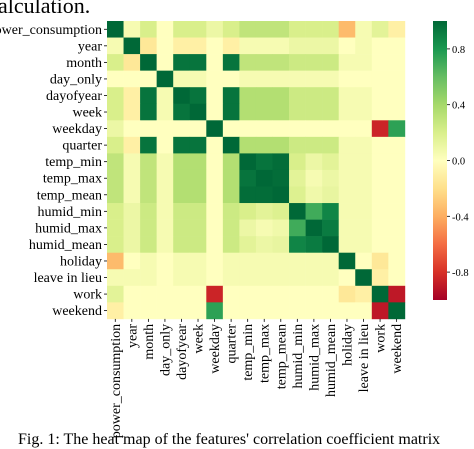 This screenshot has width=474, height=449. What do you see at coordinates (82, 146) in the screenshot?
I see `row-label: quarter` at bounding box center [82, 146].